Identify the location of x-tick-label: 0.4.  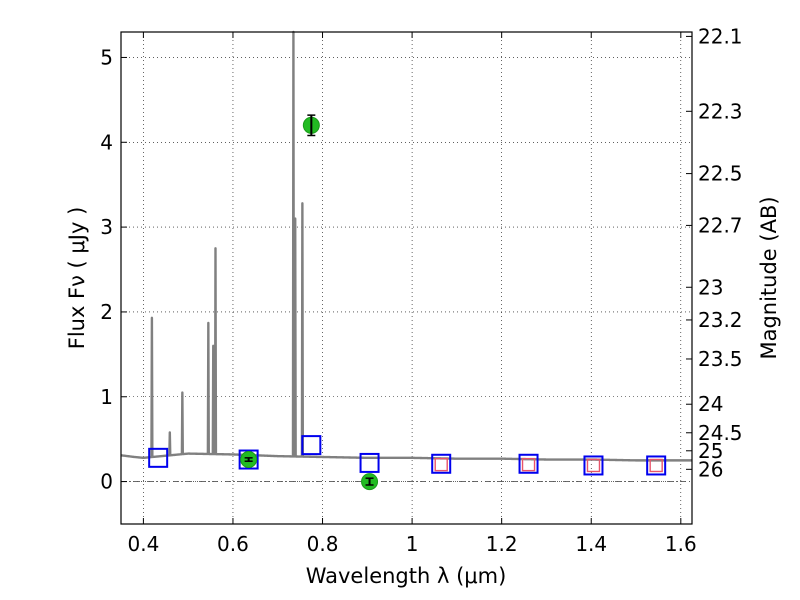
(143, 544).